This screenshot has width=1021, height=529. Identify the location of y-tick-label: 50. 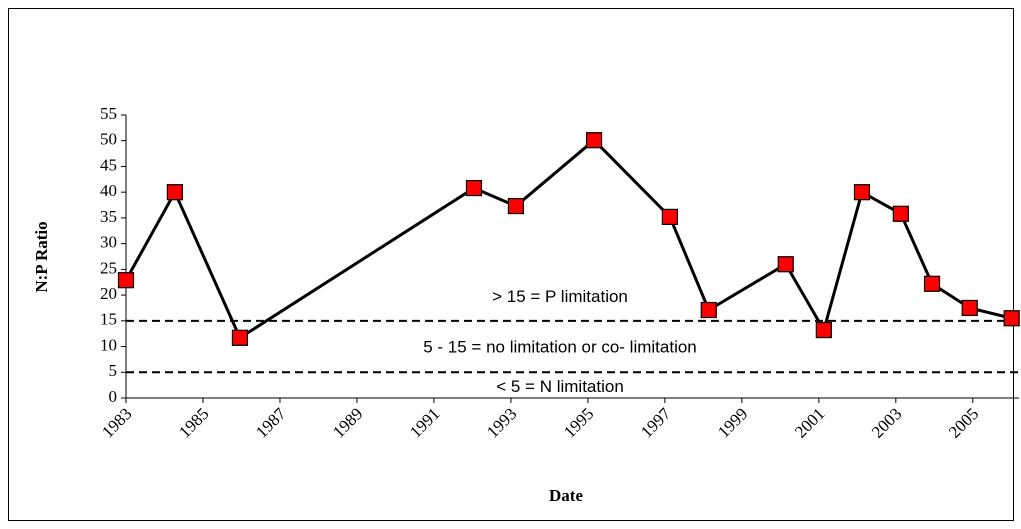
(108, 139).